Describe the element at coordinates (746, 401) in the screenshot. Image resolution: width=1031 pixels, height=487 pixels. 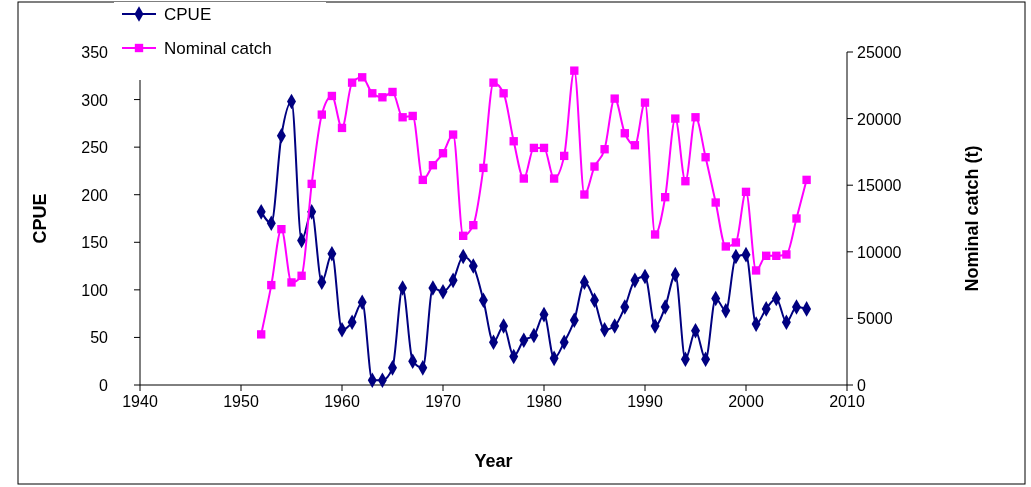
I see `x-tick-label: 2000` at that location.